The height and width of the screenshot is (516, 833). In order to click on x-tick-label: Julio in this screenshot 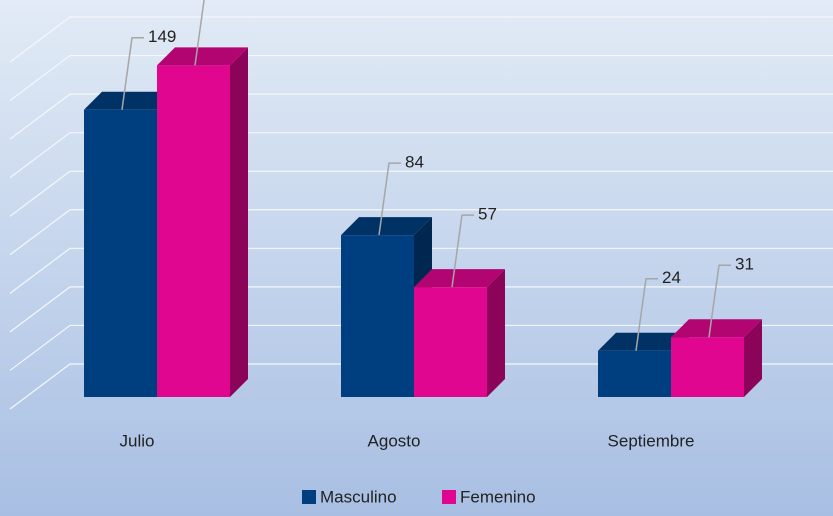, I will do `click(137, 440)`.